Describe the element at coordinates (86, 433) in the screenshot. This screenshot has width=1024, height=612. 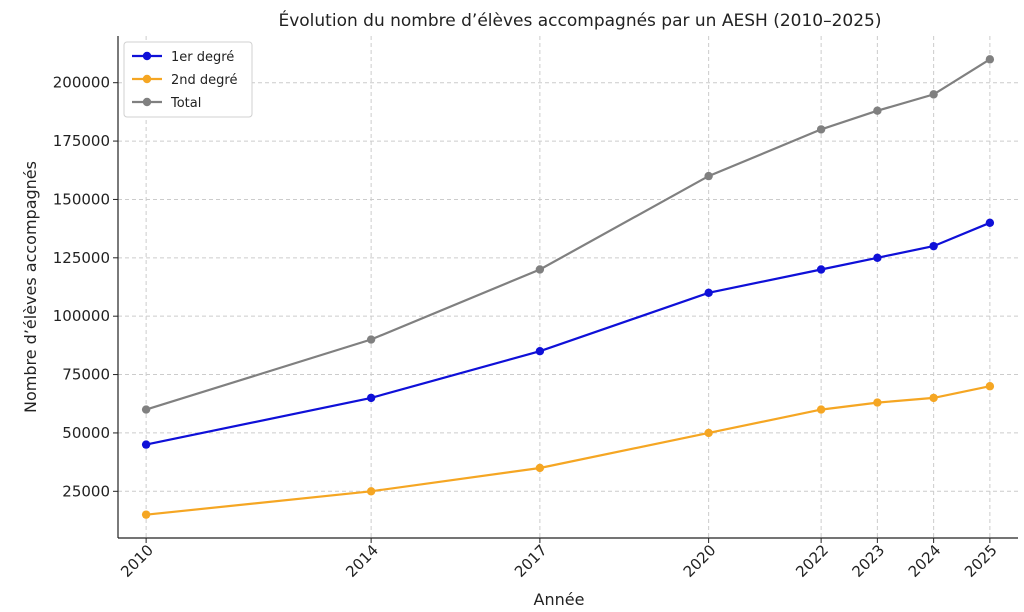
I see `y-tick-label: 50000` at that location.